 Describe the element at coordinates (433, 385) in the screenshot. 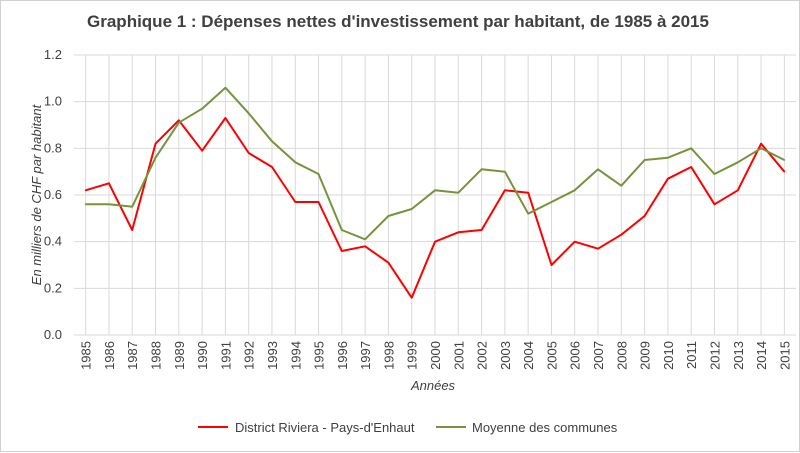

I see `x-axis-label: Années` at that location.